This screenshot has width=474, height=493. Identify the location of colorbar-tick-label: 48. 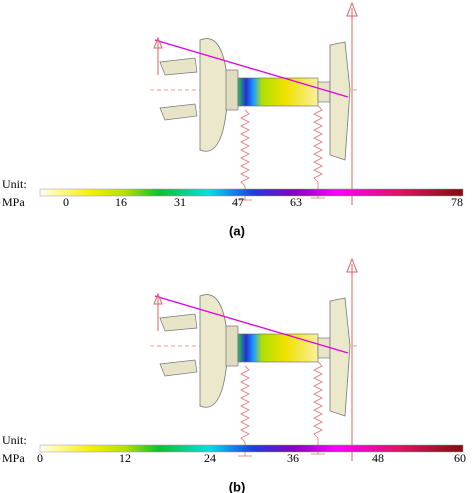
(378, 458).